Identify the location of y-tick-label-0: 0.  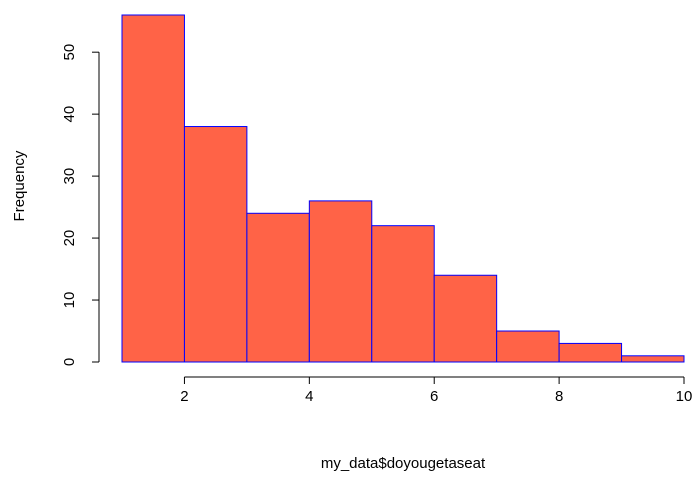
(69, 362).